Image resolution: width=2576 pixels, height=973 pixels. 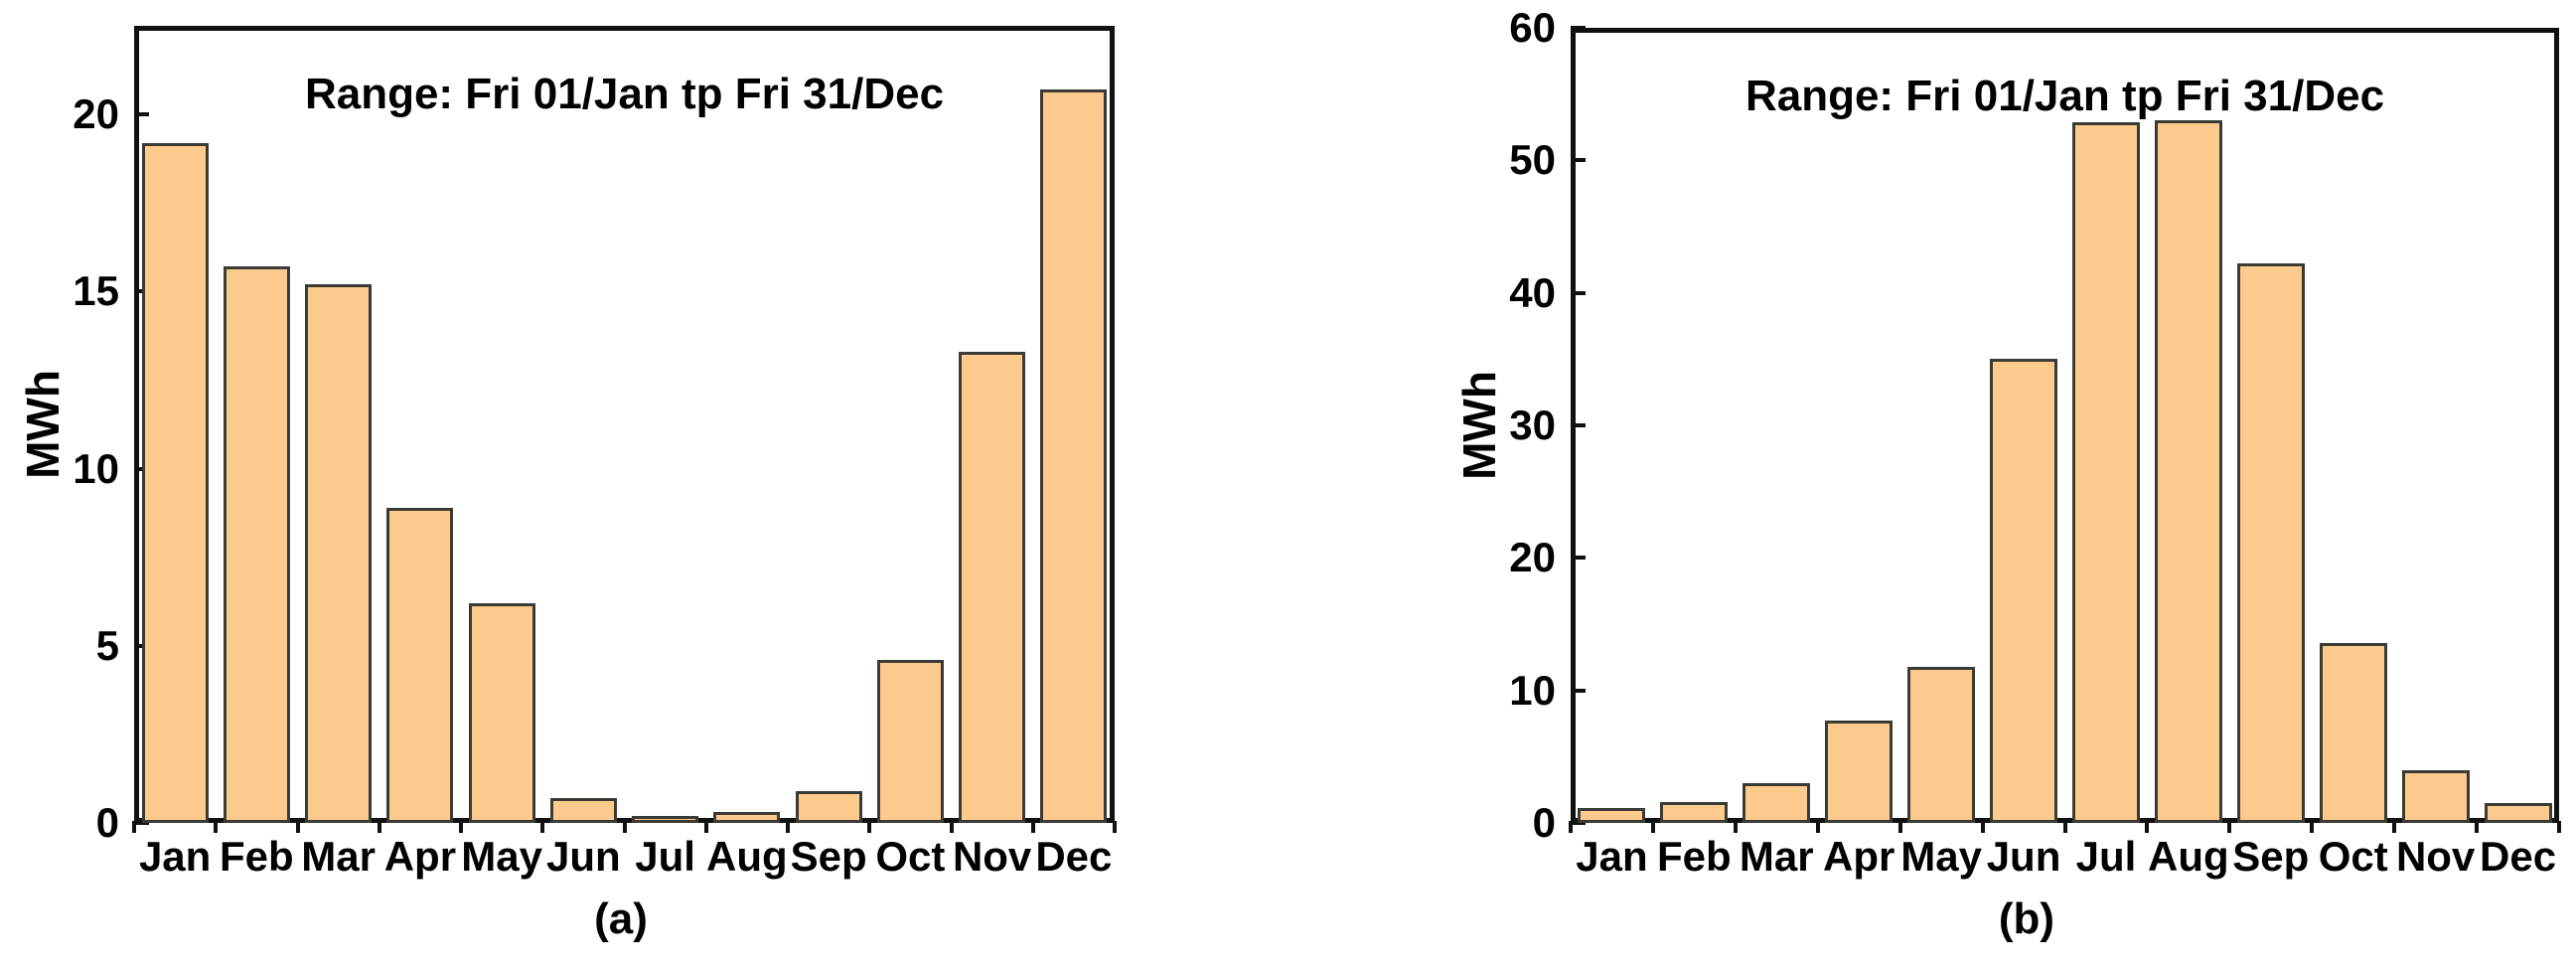 I want to click on chart-b-title: Range: Fri 01/Jan tp Fri 31/Dec, so click(x=2064, y=96).